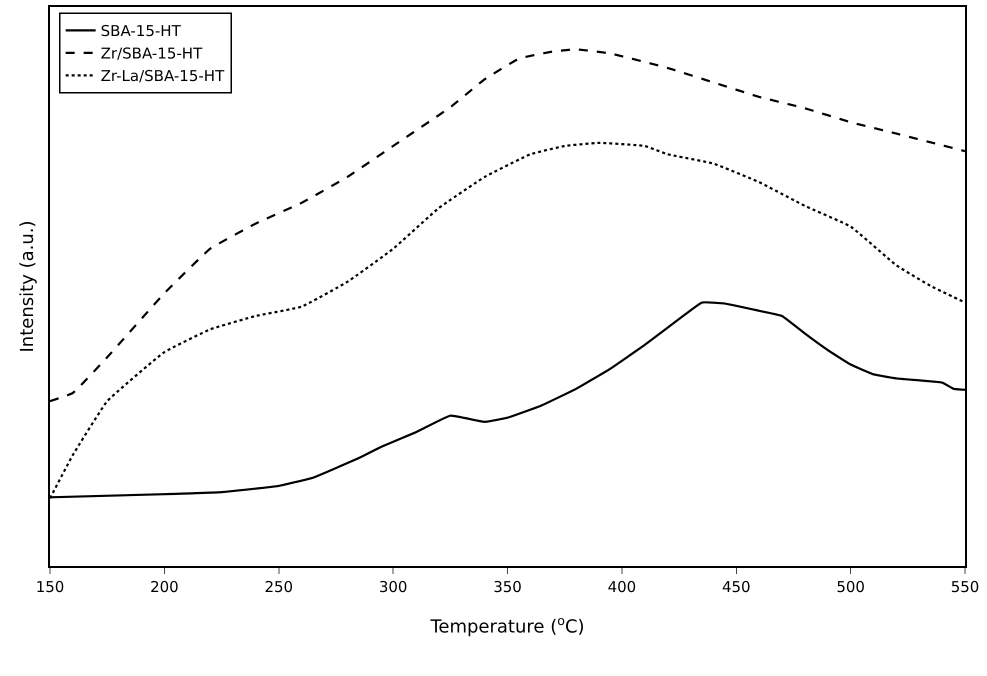  I want to click on legend-label: Zr/SBA-15-HT, so click(152, 53).